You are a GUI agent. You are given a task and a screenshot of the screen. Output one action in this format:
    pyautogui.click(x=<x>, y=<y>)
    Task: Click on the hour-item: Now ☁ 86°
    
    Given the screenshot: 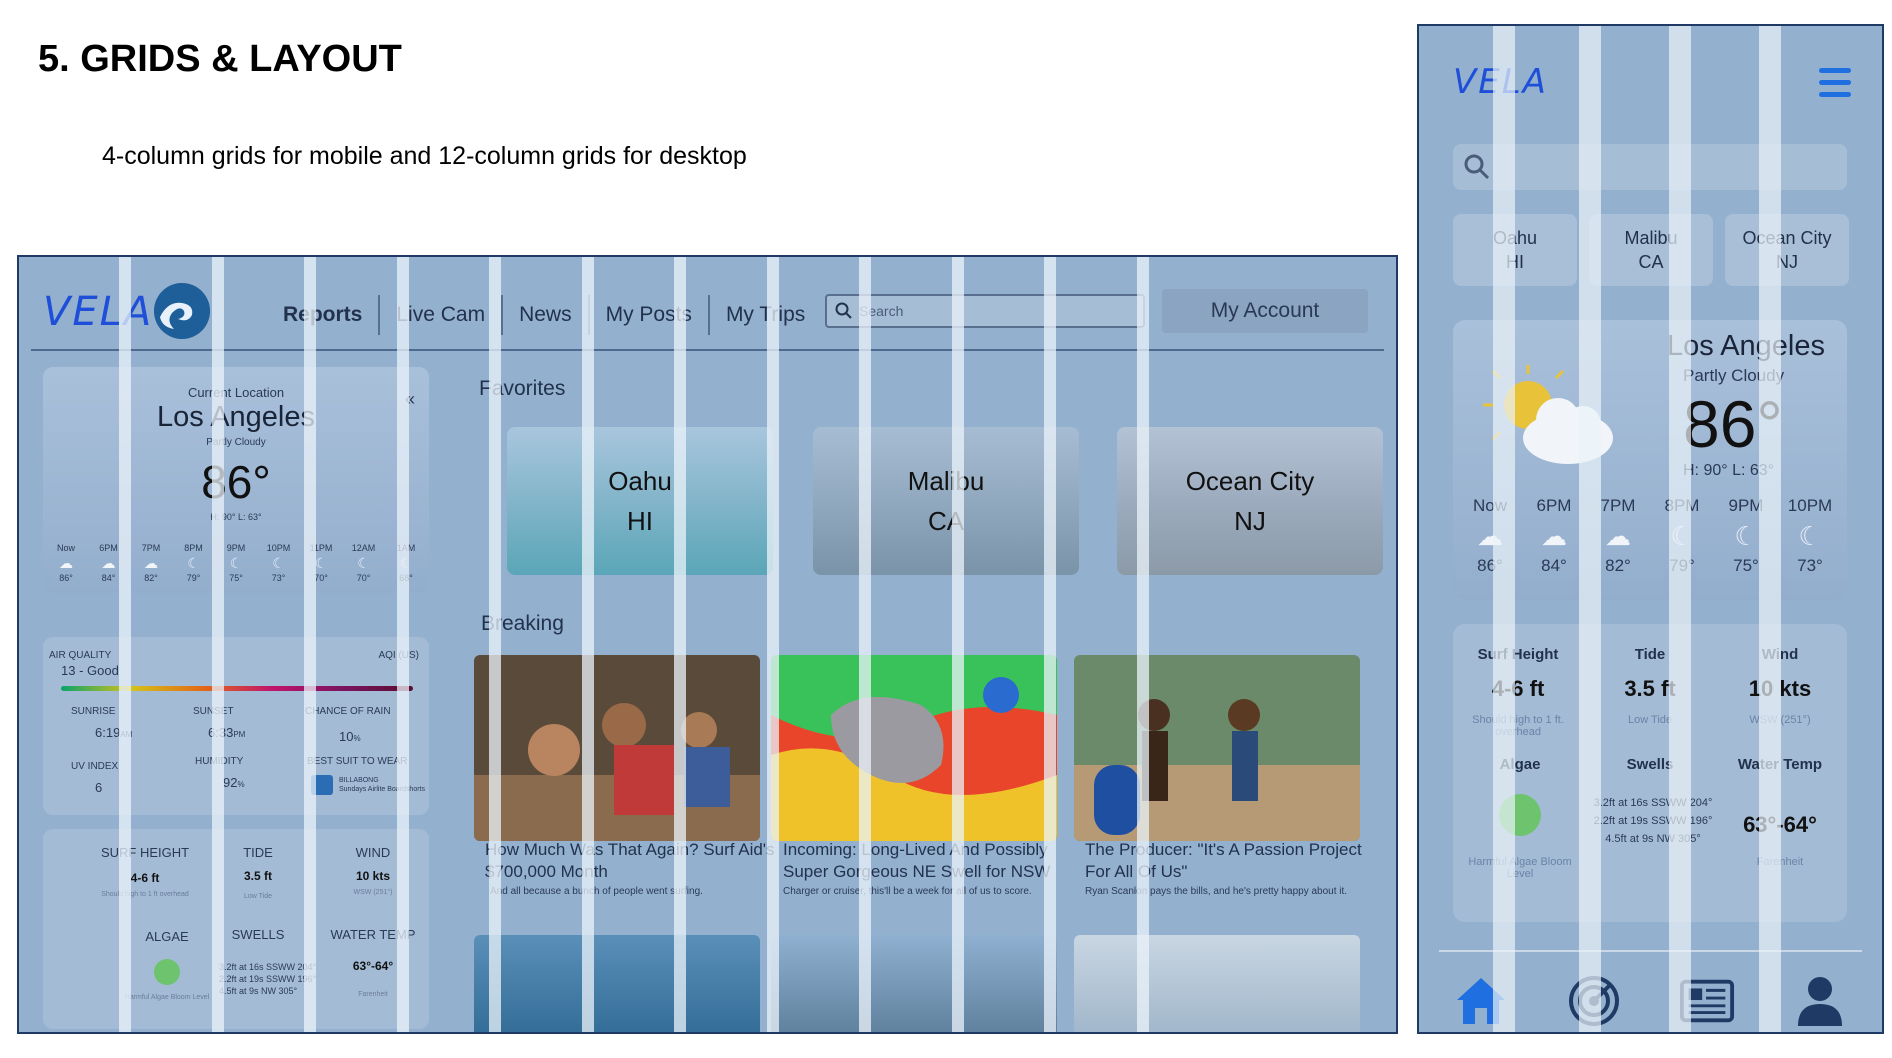 What is the action you would take?
    pyautogui.click(x=66, y=563)
    